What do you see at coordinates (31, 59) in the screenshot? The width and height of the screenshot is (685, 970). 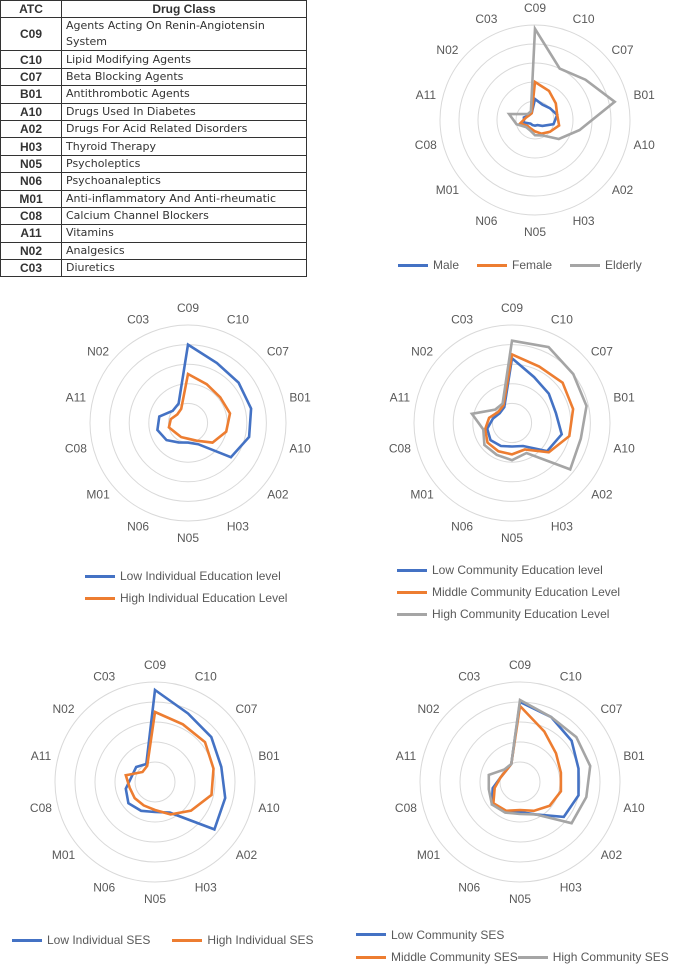 I see `atc-code-cell: C10` at bounding box center [31, 59].